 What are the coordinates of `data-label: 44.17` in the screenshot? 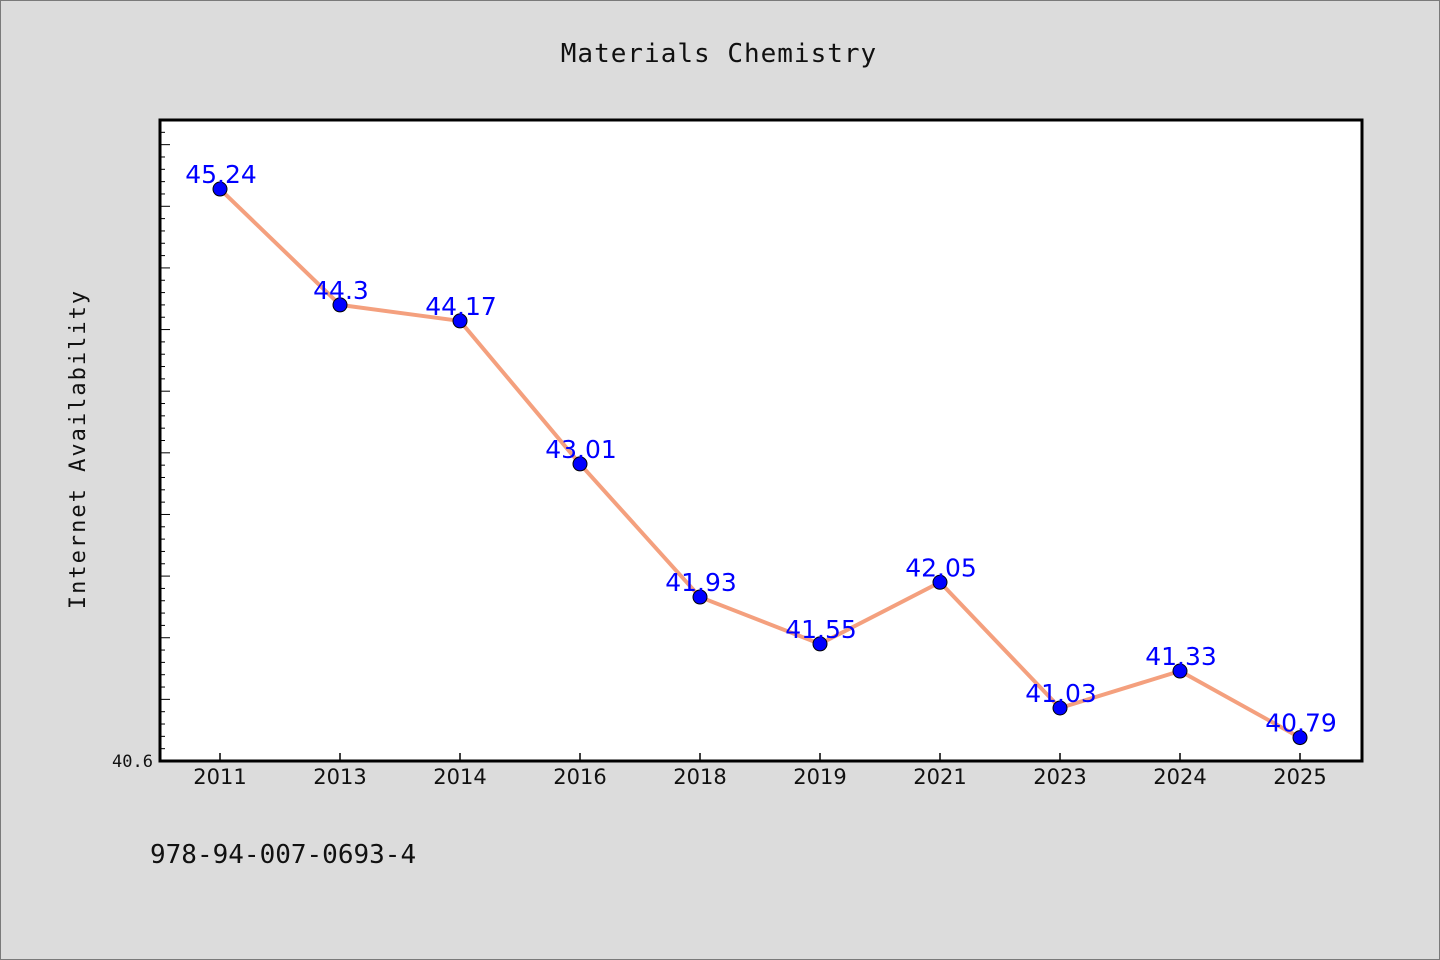 It's located at (461, 306).